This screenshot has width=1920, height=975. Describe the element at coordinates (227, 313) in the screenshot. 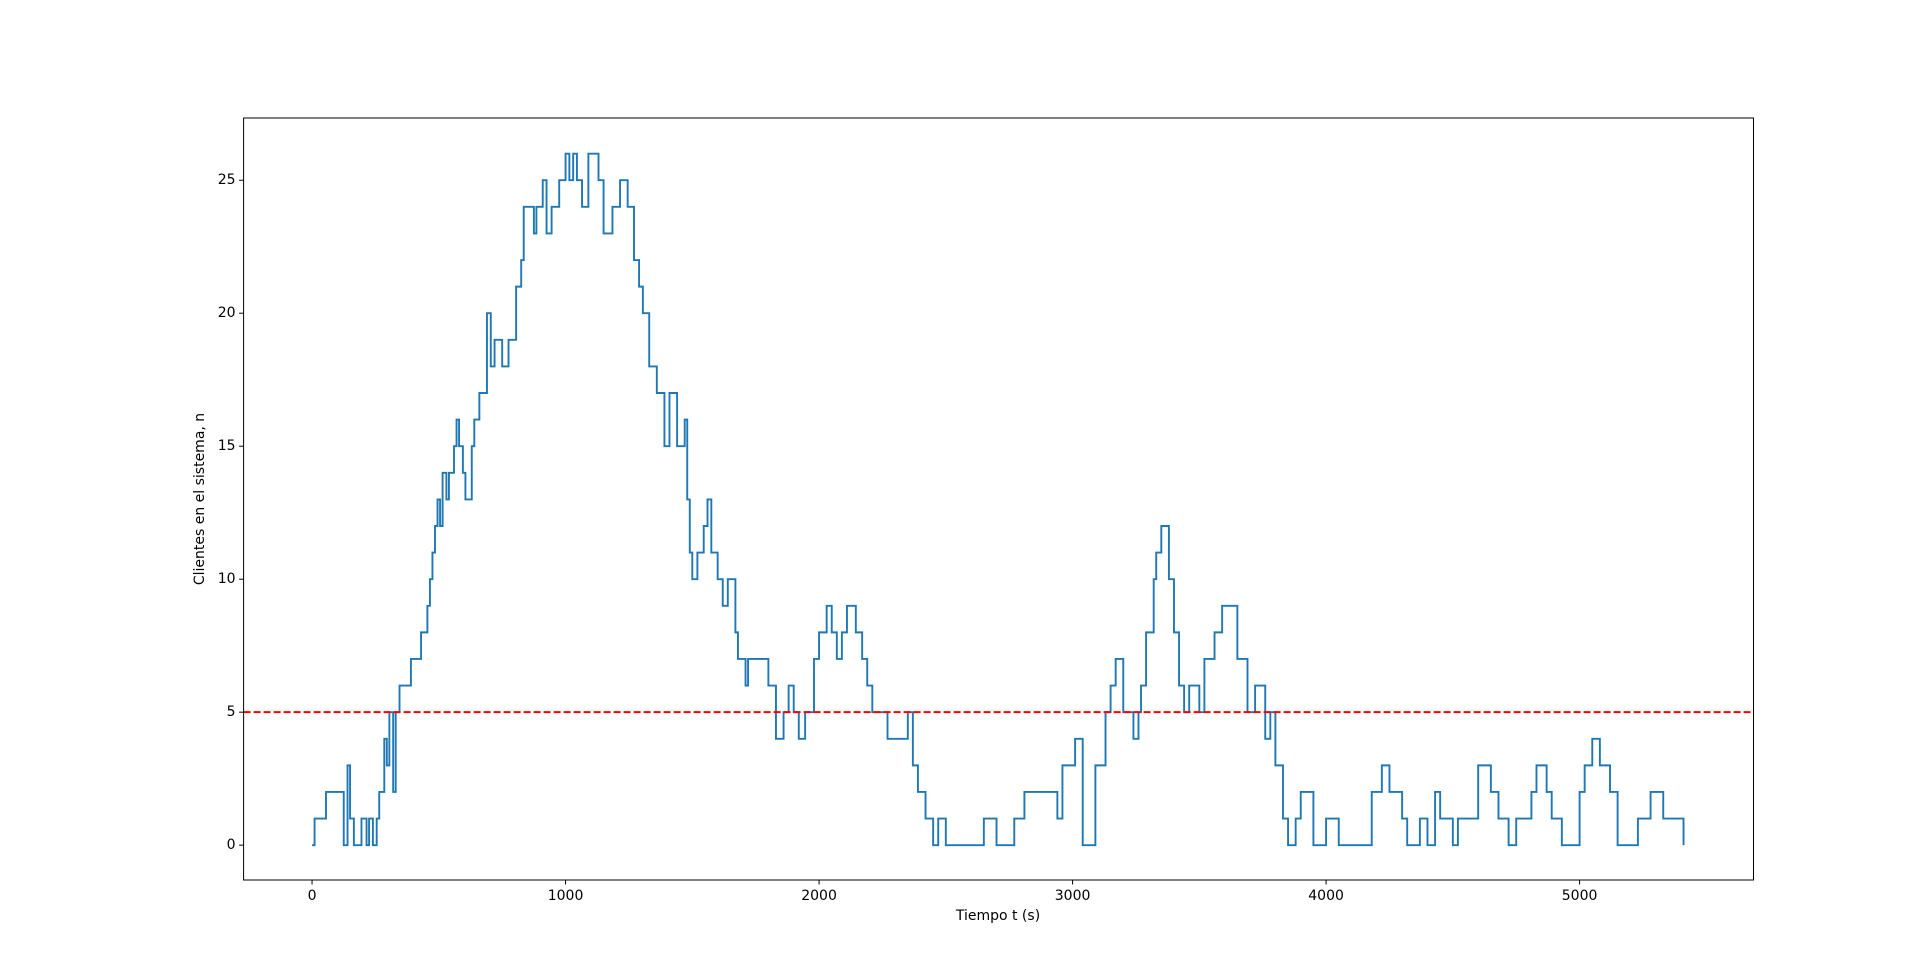

I see `y-tick-label: 20` at that location.